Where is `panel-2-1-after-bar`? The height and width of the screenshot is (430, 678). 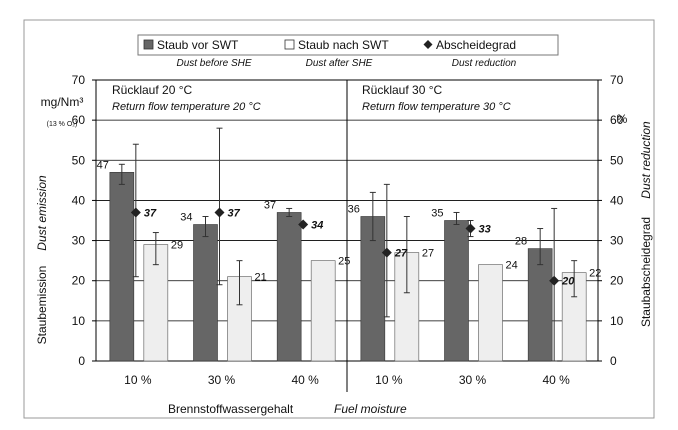
panel-2-1-after-bar is located at coordinates (490, 313).